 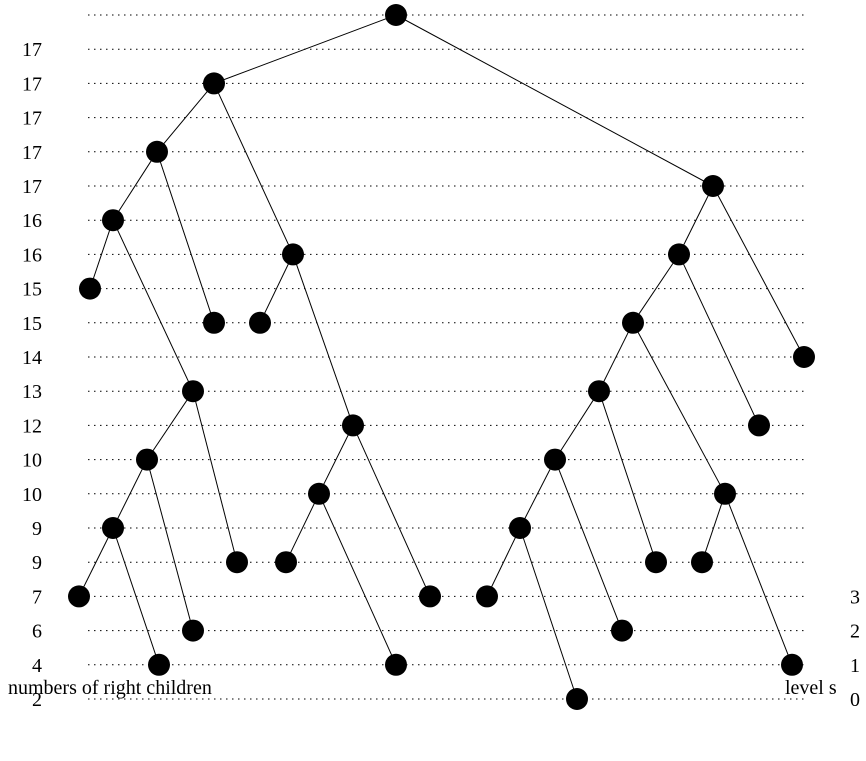 What do you see at coordinates (855, 700) in the screenshot?
I see `level-label: 0` at bounding box center [855, 700].